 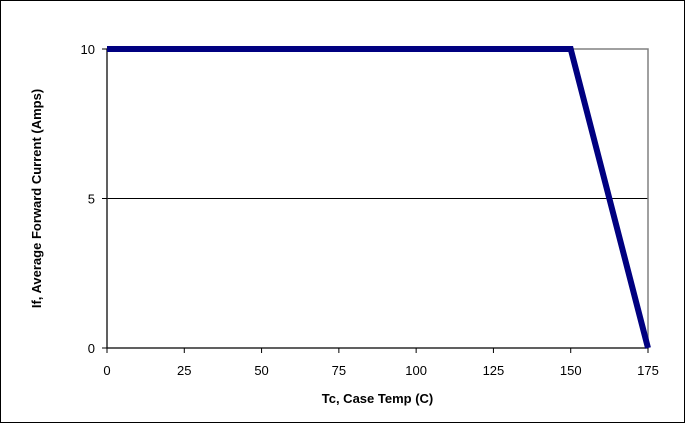 What do you see at coordinates (91, 348) in the screenshot?
I see `y-tick-label-0: 0` at bounding box center [91, 348].